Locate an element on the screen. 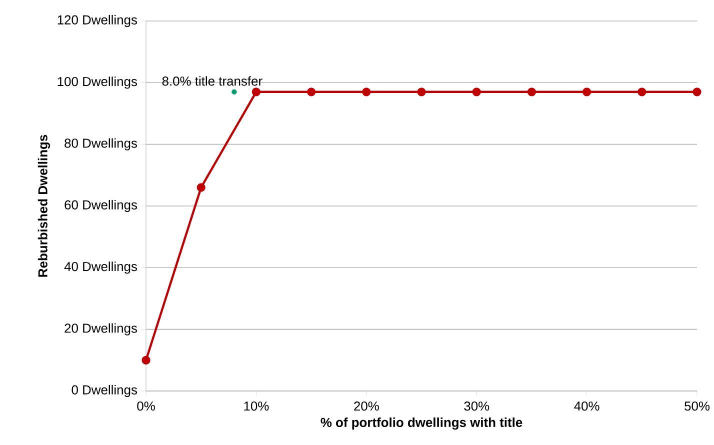  x-tick-label: 20% is located at coordinates (366, 406).